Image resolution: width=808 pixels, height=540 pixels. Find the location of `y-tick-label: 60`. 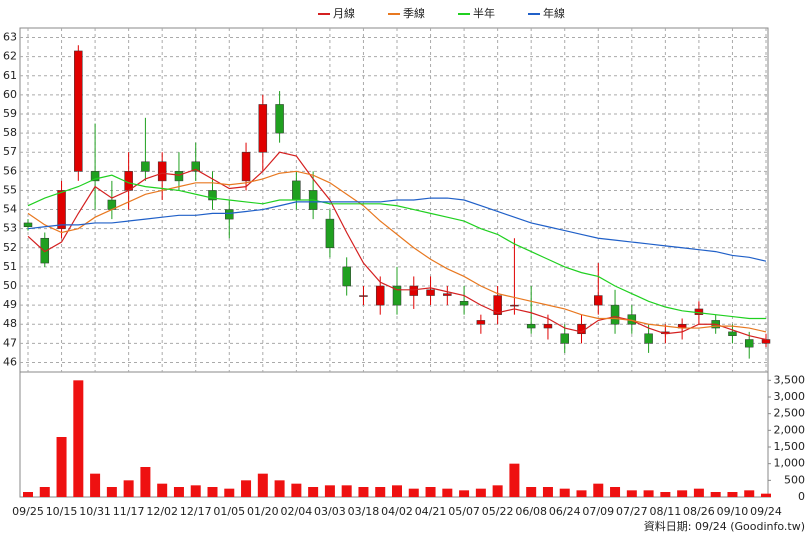

y-tick-label: 60 is located at coordinates (10, 94).